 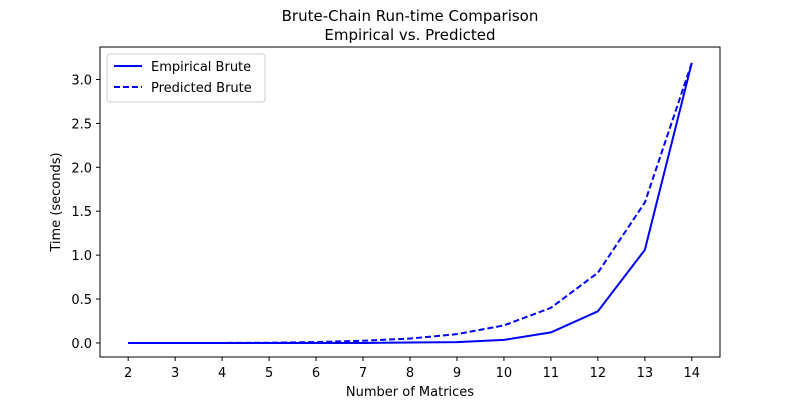 What do you see at coordinates (504, 373) in the screenshot?
I see `x-tick-label: 10` at bounding box center [504, 373].